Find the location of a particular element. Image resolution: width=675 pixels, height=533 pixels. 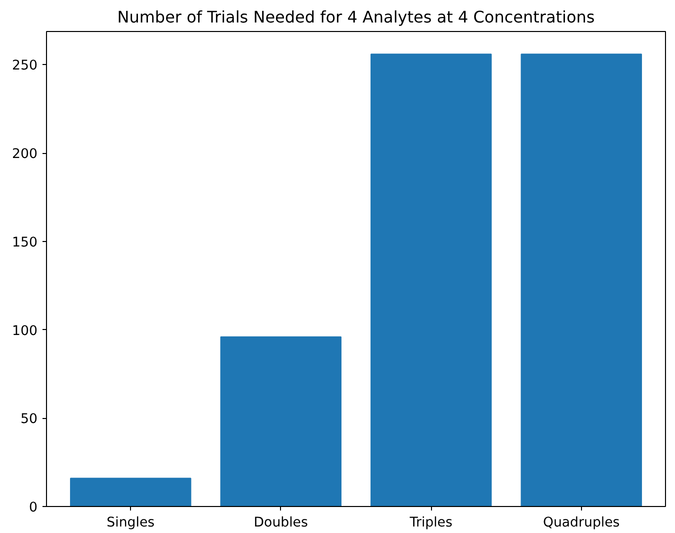

x-tick-label: Doubles is located at coordinates (281, 523).